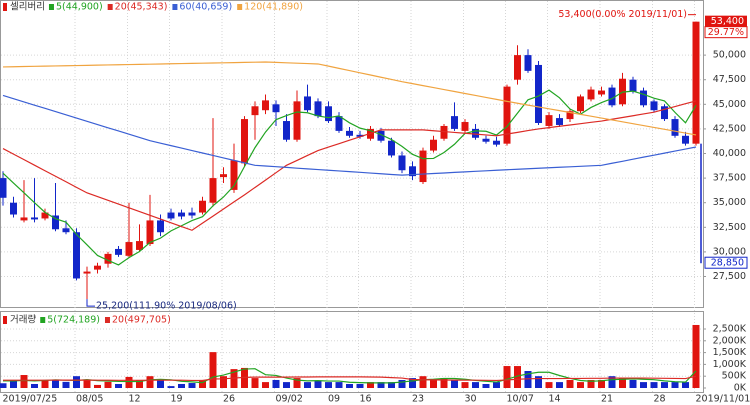  I want to click on y-tick-label: 45,000, so click(729, 104).